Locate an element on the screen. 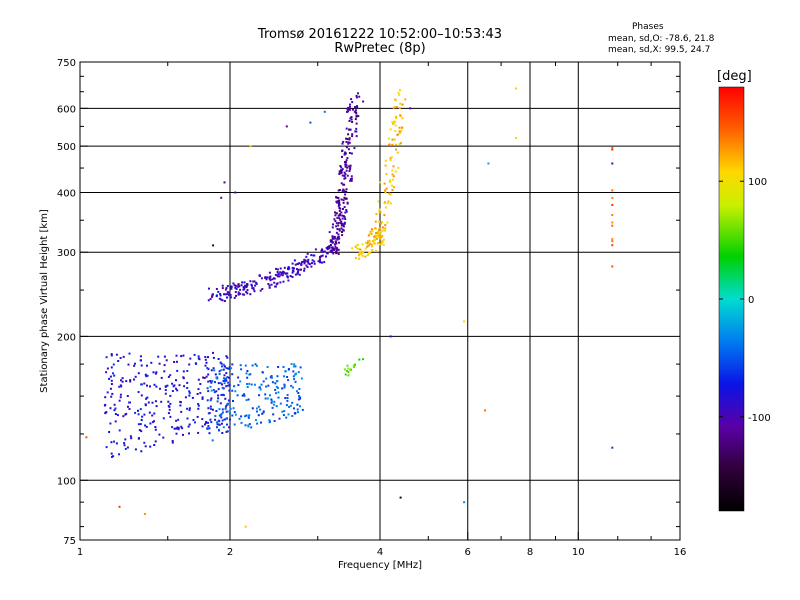 Image resolution: width=800 pixels, height=600 pixels. phase-stats-o-mode: mean, sd,O: -78.6, 21.8 is located at coordinates (661, 39).